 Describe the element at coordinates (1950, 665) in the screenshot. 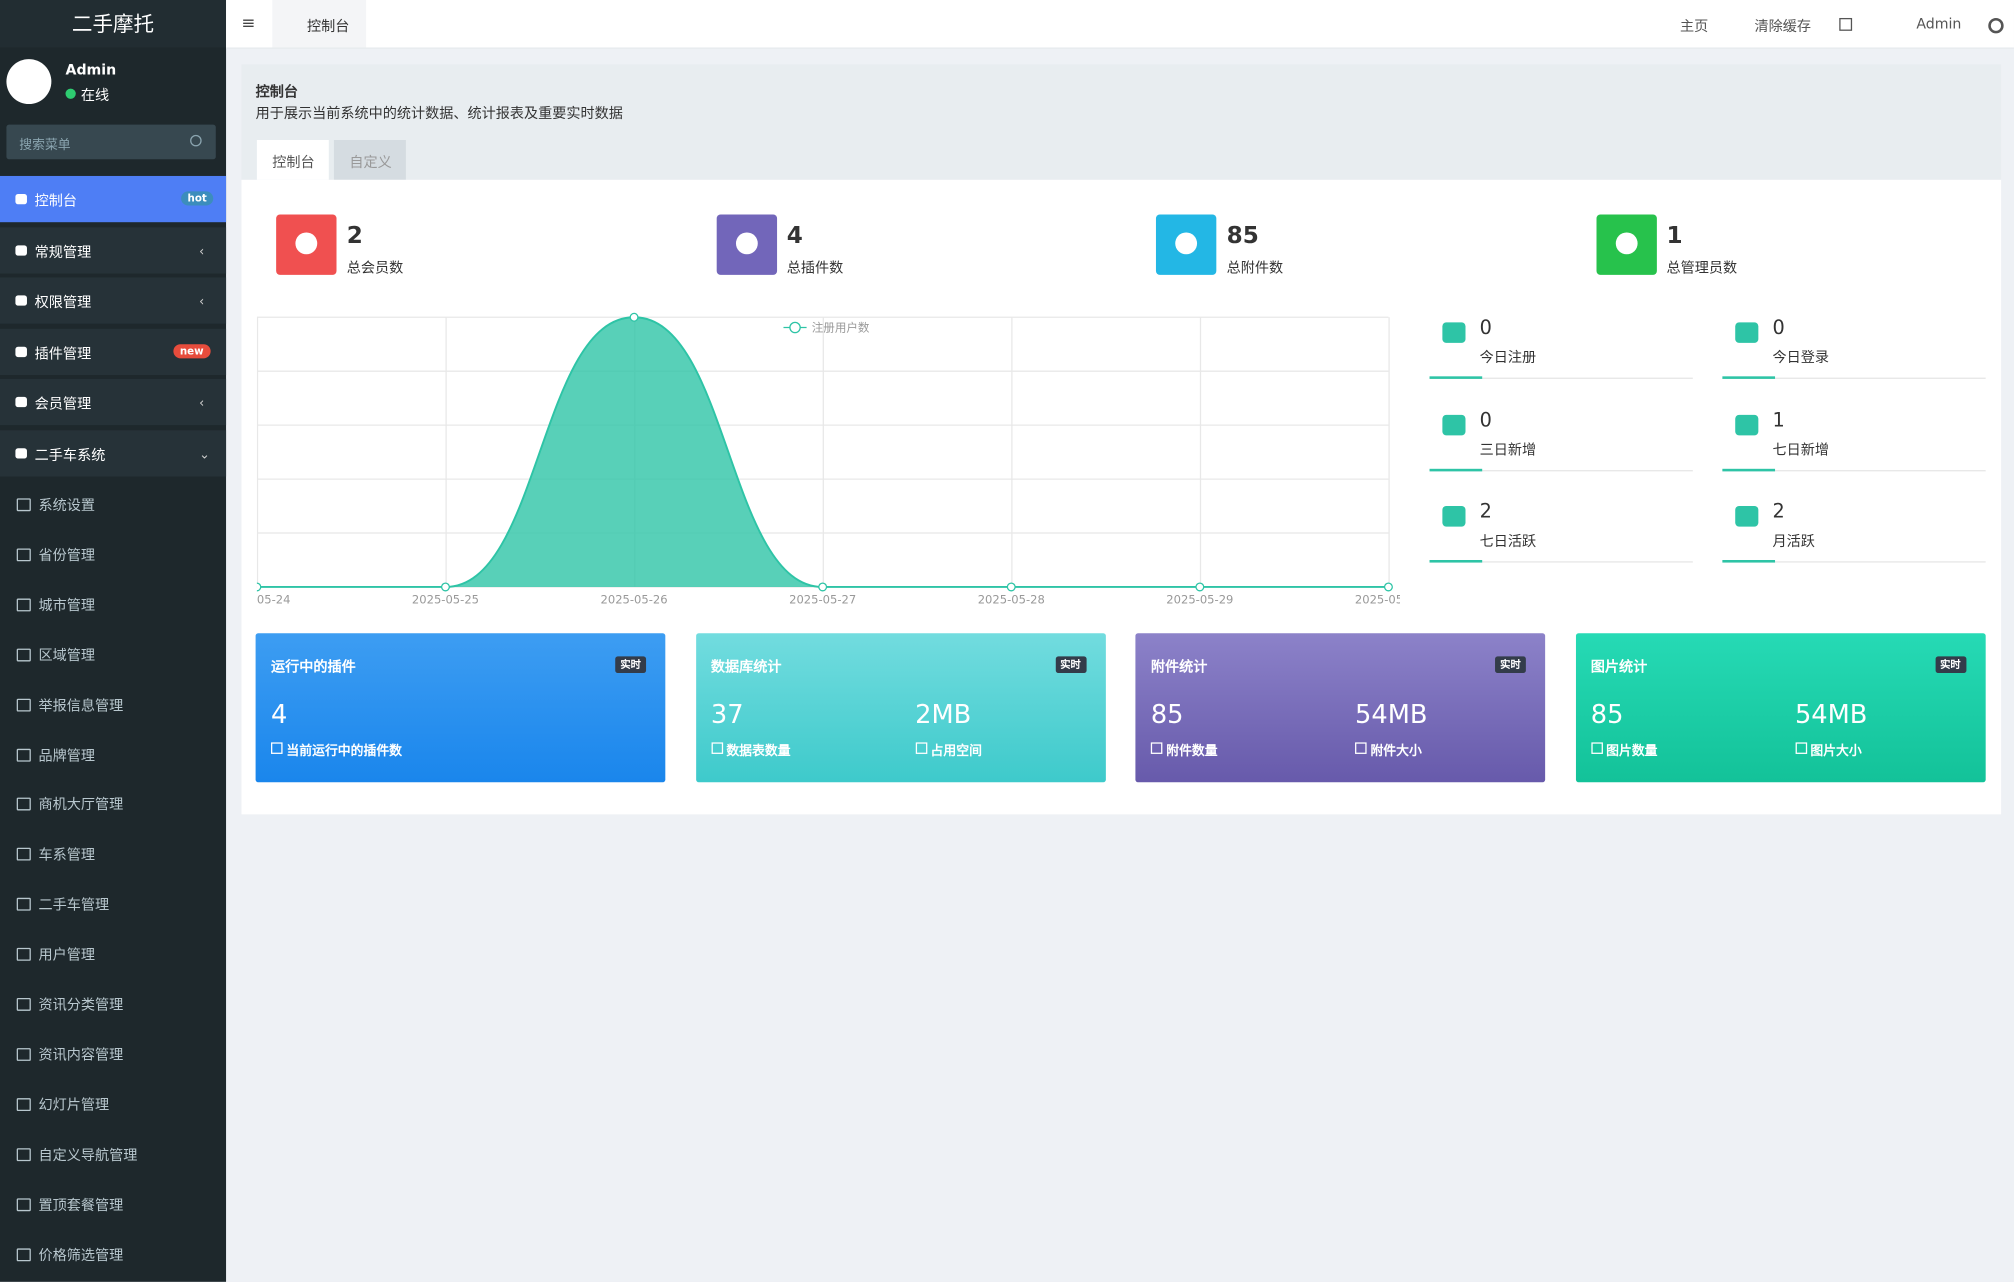

I see `card-badge: 实时` at that location.